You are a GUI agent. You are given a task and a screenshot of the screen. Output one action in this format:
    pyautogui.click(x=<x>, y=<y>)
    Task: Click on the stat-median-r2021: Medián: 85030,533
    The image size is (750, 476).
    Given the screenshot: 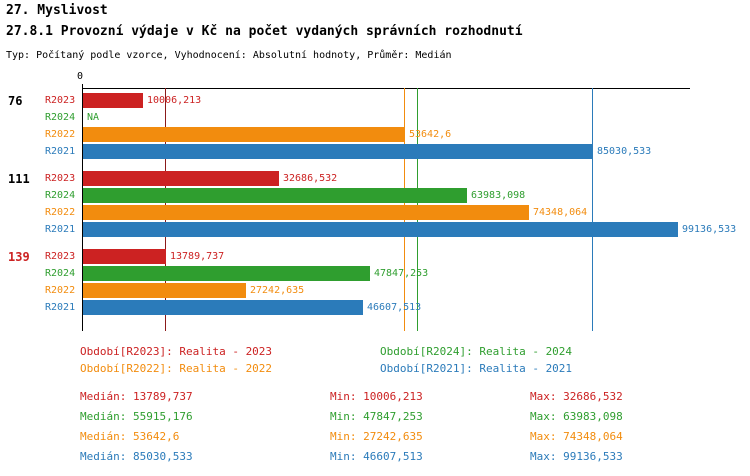 What is the action you would take?
    pyautogui.click(x=136, y=456)
    